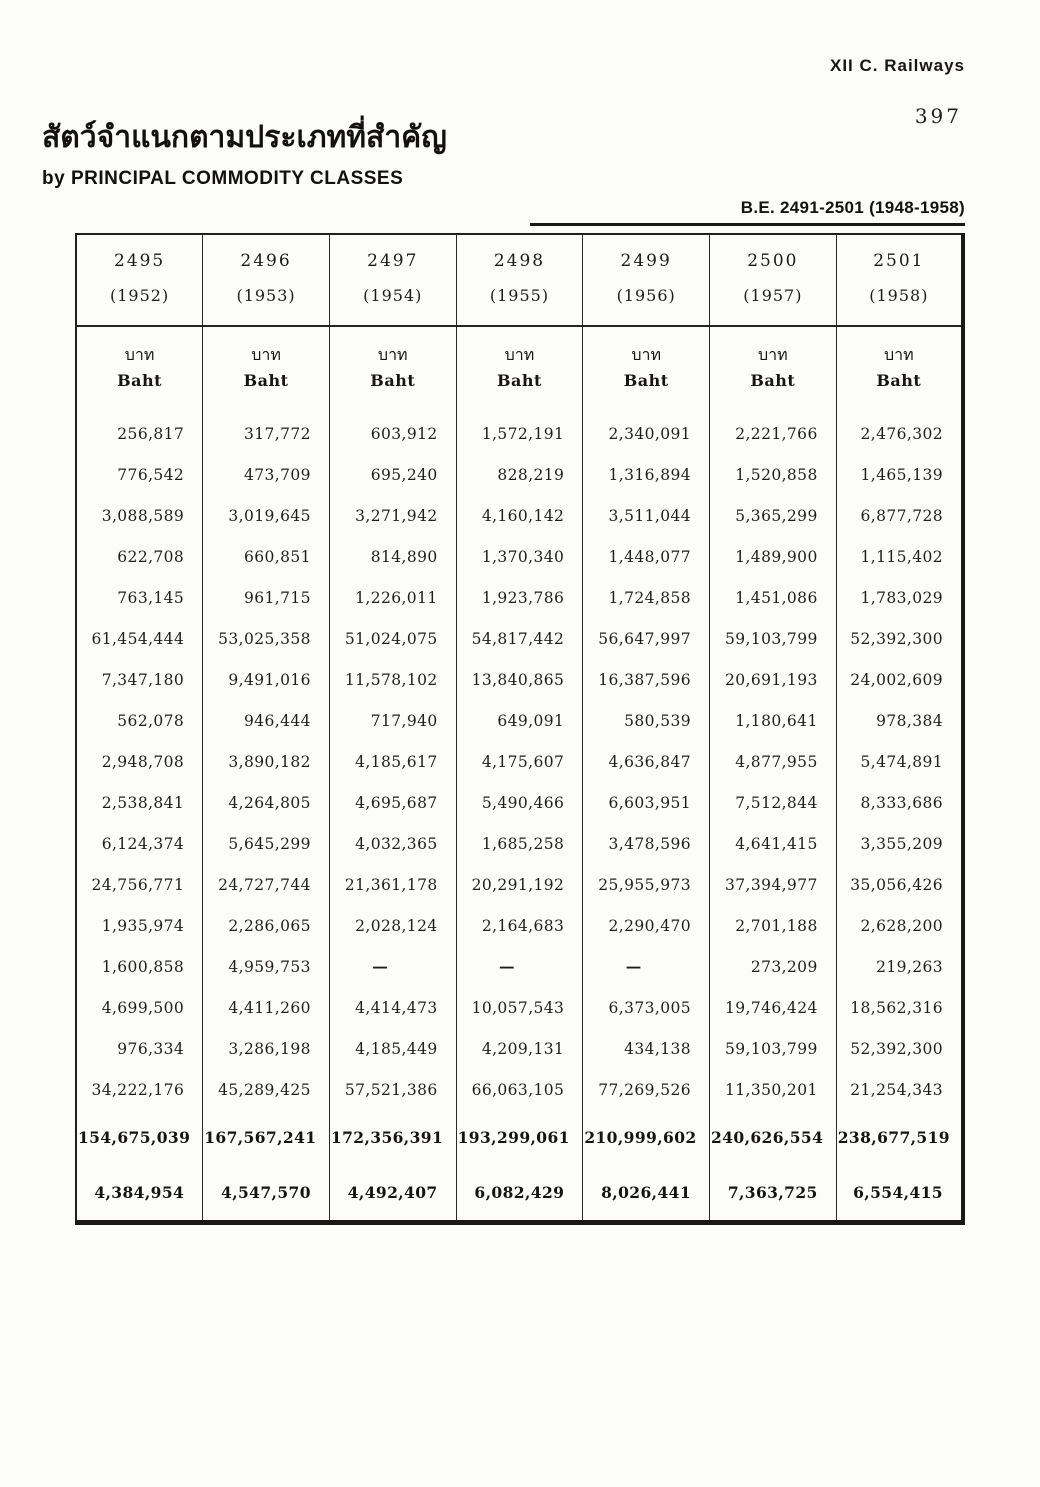  What do you see at coordinates (266, 1137) in the screenshot?
I see `value-cell: 167,567,241` at bounding box center [266, 1137].